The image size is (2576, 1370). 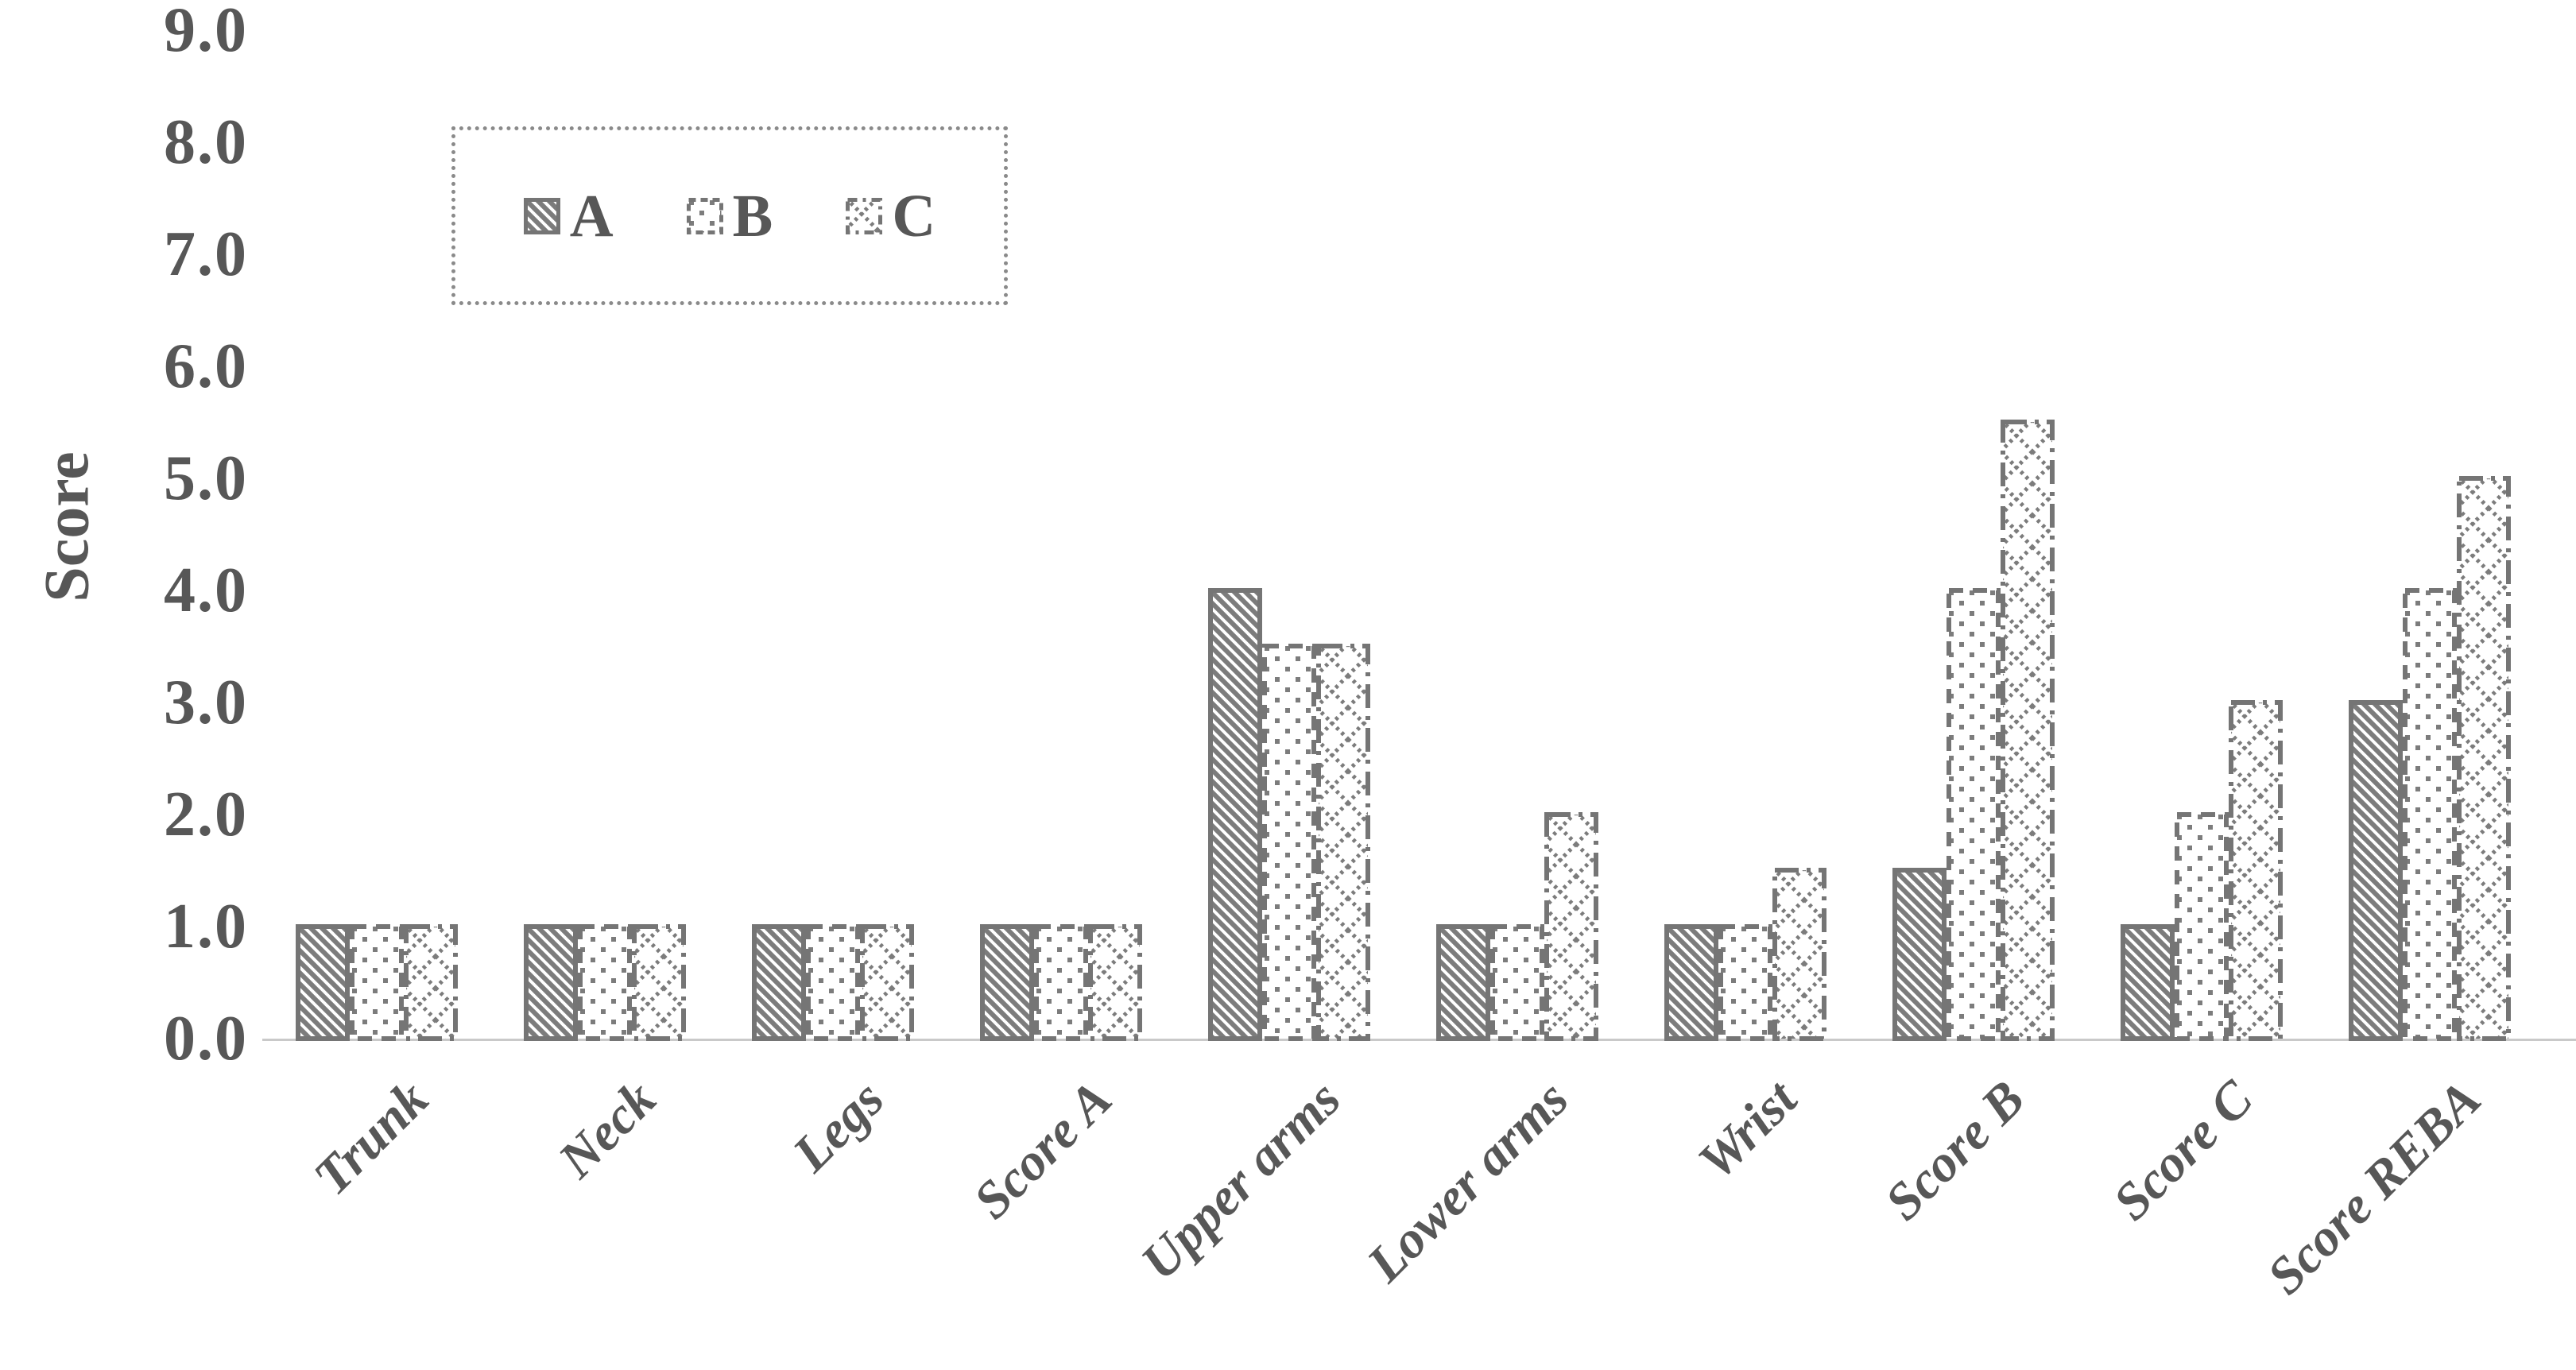 What do you see at coordinates (206, 366) in the screenshot?
I see `y-tick-label: 6.0` at bounding box center [206, 366].